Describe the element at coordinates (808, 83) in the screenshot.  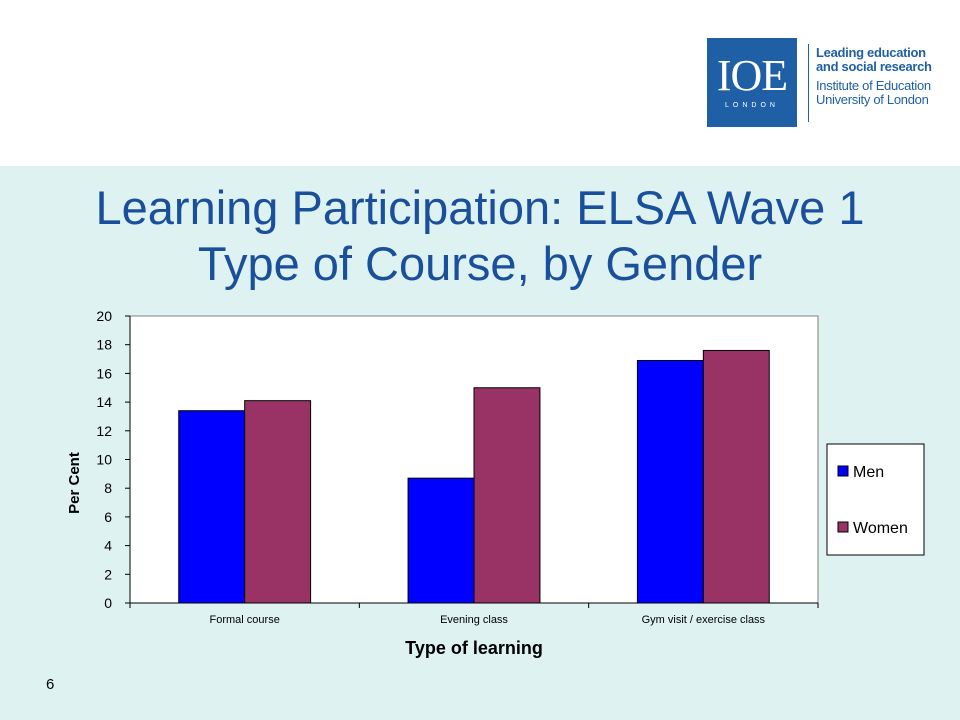
I see `logo-divider` at that location.